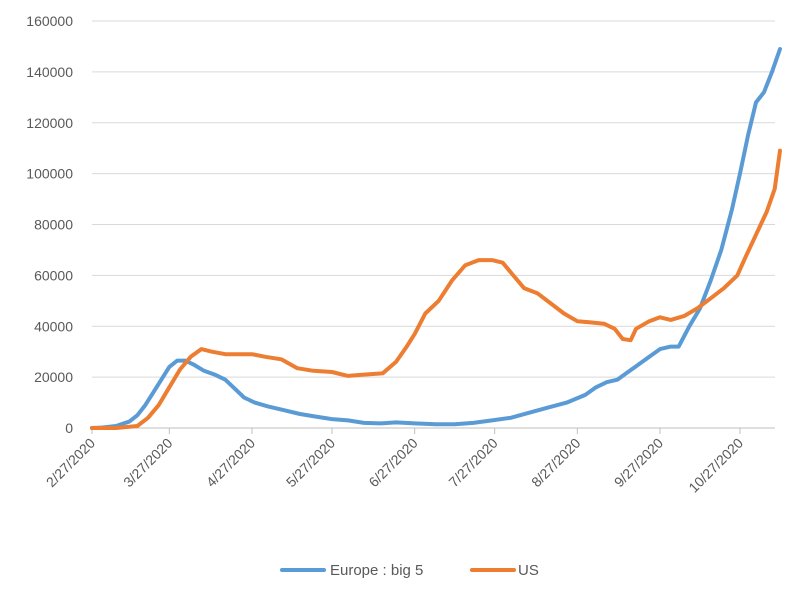  What do you see at coordinates (53, 326) in the screenshot?
I see `y-tick-label: 40000` at bounding box center [53, 326].